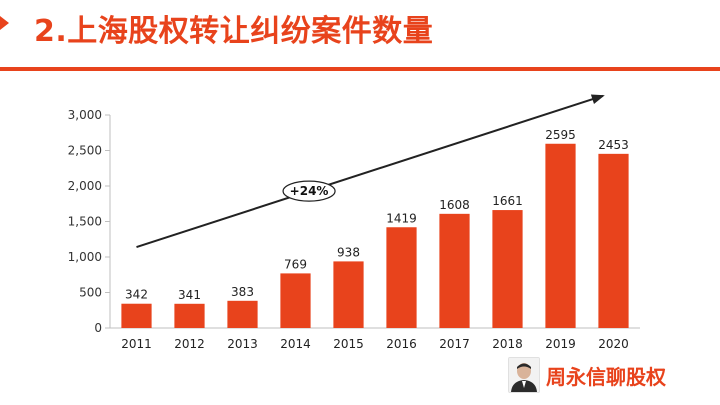 The image size is (720, 405). What do you see at coordinates (348, 344) in the screenshot?
I see `x-tick-label: 2015` at bounding box center [348, 344].